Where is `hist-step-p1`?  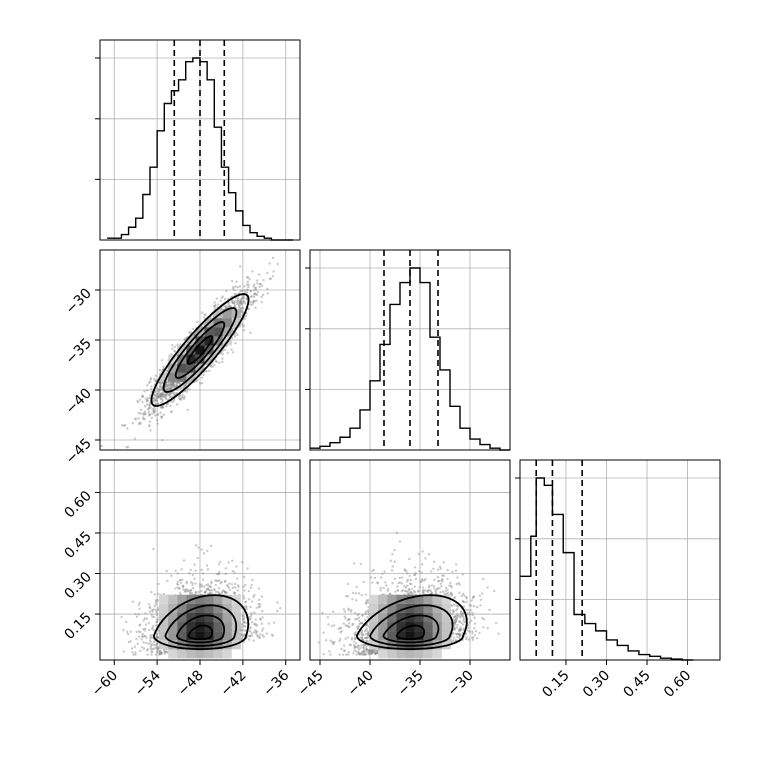 hist-step-p1 is located at coordinates (200, 149).